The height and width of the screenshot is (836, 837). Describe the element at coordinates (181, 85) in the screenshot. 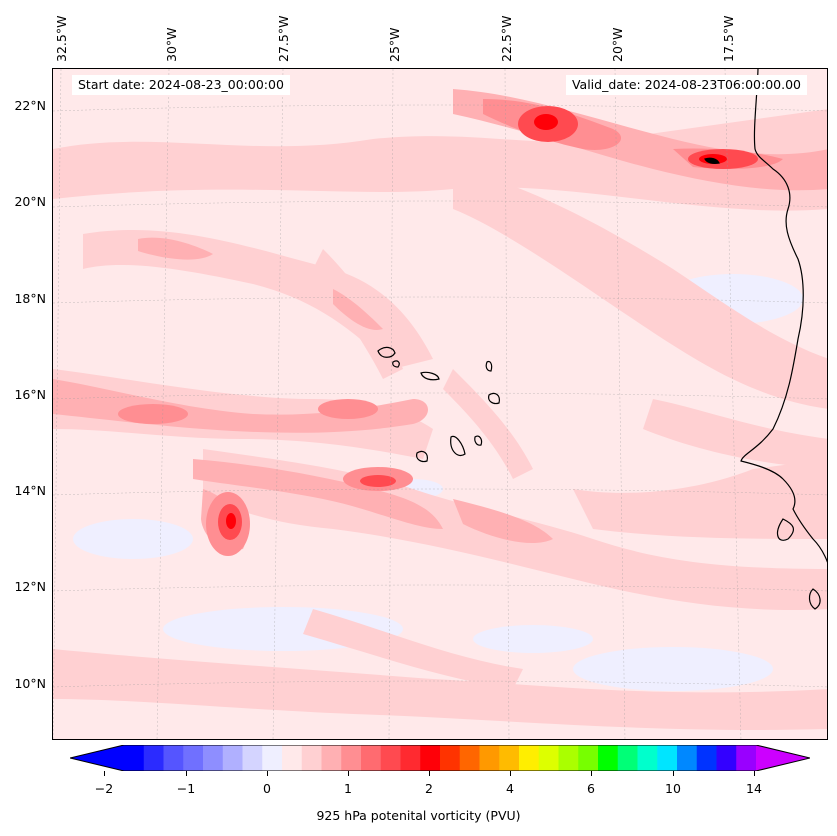

I see `start-date-label: Start date: 2024-08-23_00:00:00` at that location.